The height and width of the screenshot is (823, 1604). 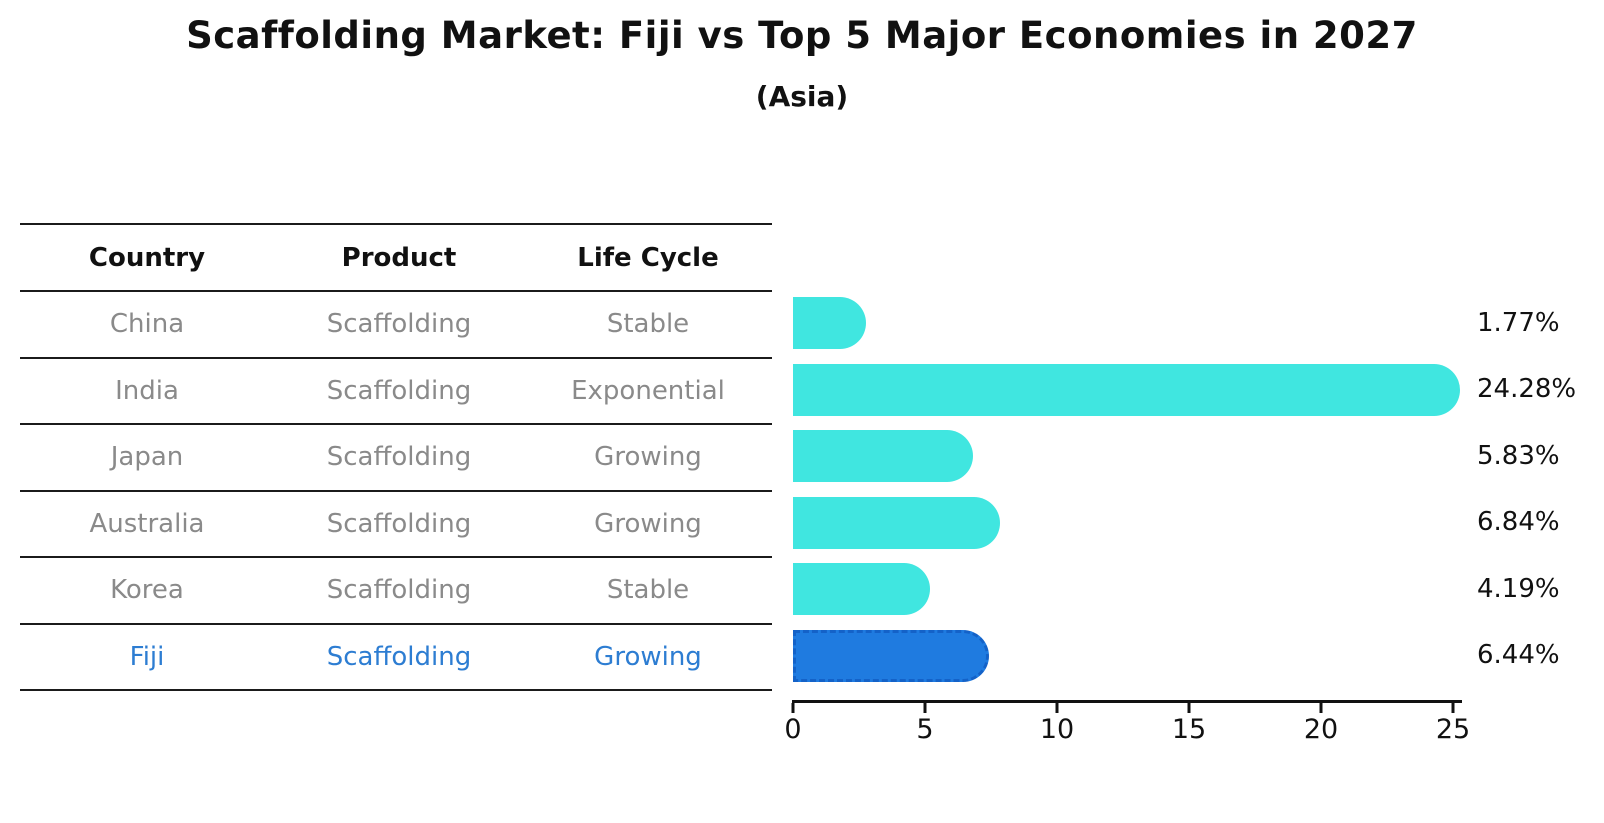 I want to click on table-row-0: China Scaffolding Stable, so click(x=396, y=325).